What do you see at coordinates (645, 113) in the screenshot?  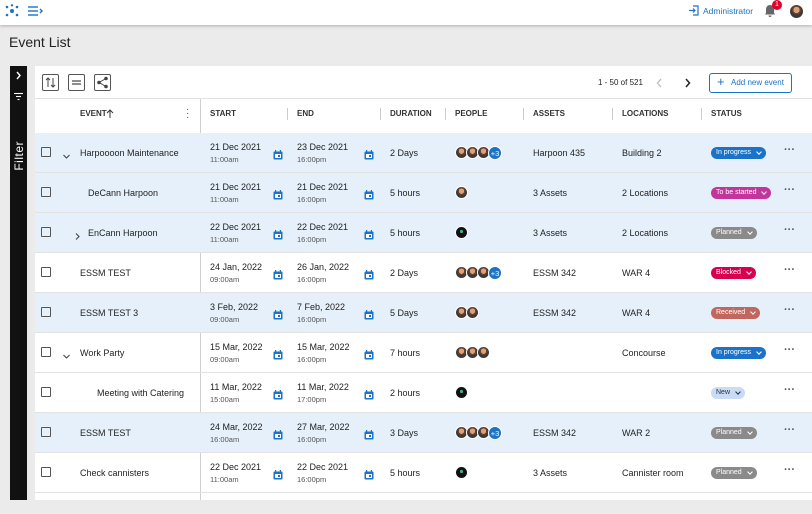 I see `column-header: LOCATIONS` at bounding box center [645, 113].